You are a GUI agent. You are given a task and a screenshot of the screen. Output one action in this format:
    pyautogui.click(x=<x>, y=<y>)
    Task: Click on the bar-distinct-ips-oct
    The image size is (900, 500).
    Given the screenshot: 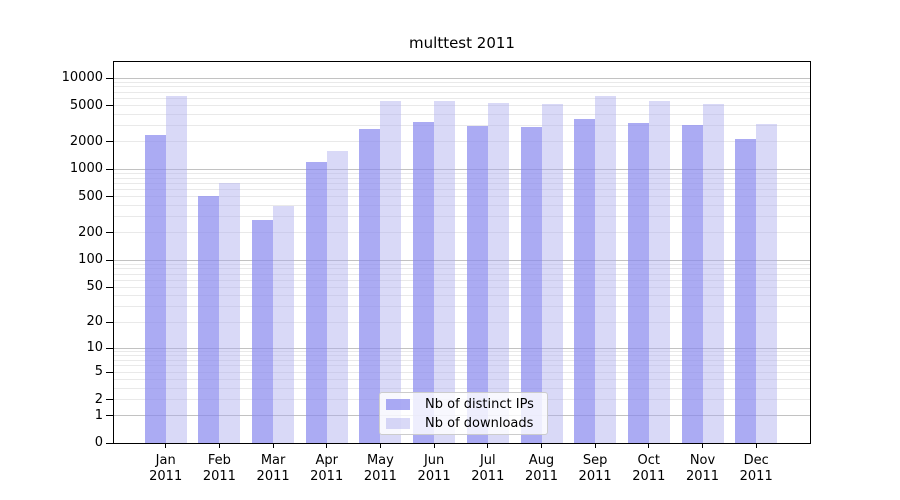 What is the action you would take?
    pyautogui.click(x=638, y=282)
    